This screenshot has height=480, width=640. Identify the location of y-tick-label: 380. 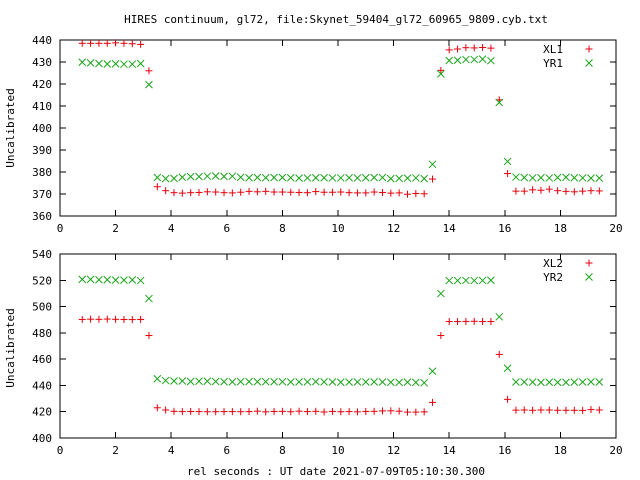
(42, 172).